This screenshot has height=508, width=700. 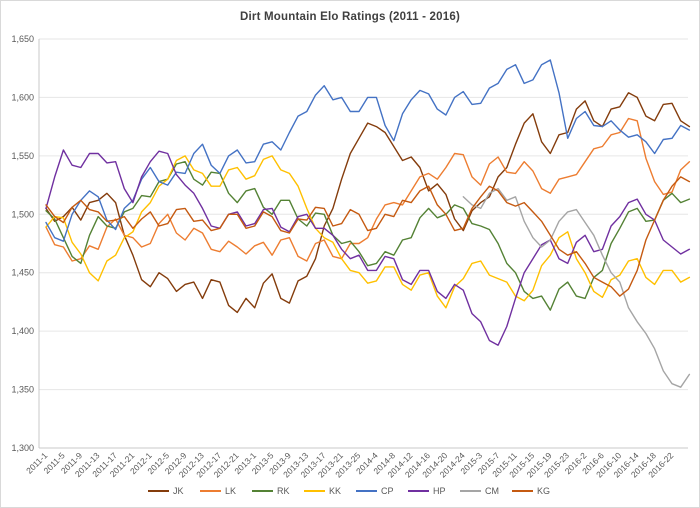 I want to click on y-axis-label: 1,300, so click(x=22, y=448).